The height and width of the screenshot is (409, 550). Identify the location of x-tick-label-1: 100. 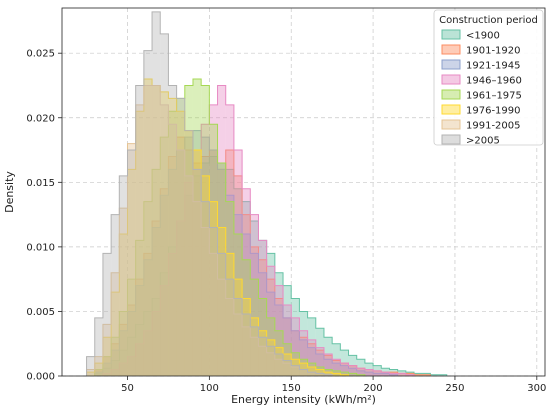
(209, 388).